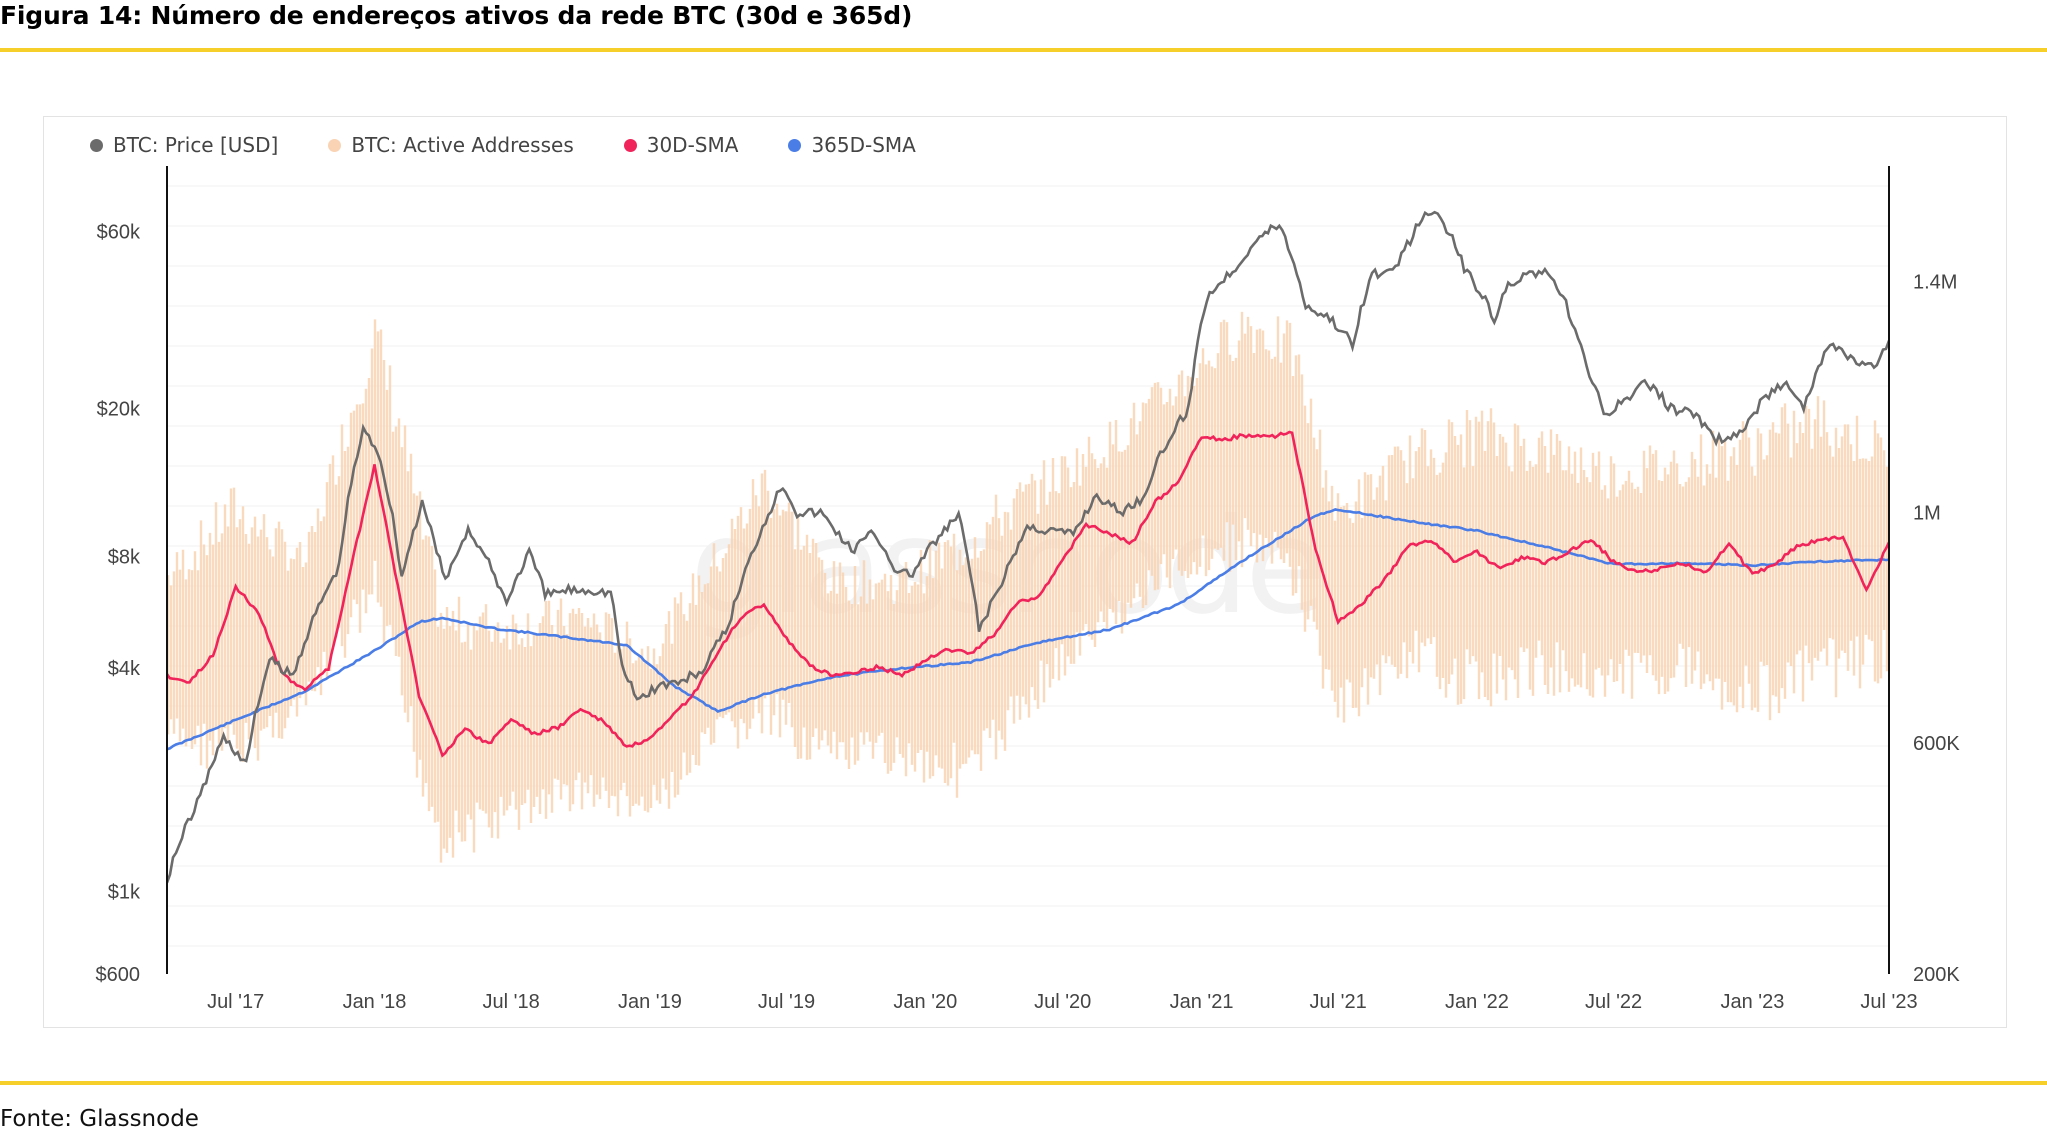 This screenshot has height=1139, width=2047. What do you see at coordinates (650, 1002) in the screenshot?
I see `x-tick-label: Jan '19` at bounding box center [650, 1002].